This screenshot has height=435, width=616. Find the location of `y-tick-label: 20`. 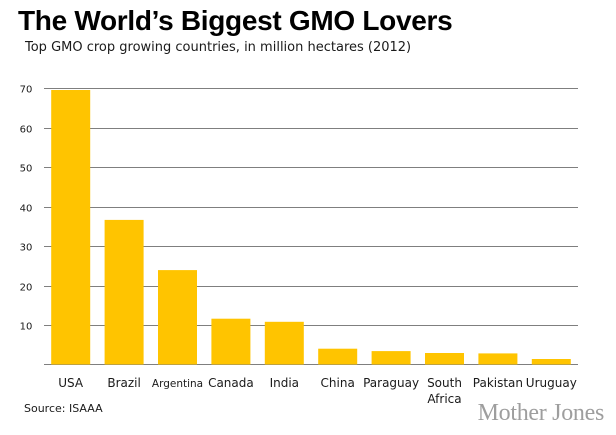

y-tick-label: 20 is located at coordinates (26, 288).